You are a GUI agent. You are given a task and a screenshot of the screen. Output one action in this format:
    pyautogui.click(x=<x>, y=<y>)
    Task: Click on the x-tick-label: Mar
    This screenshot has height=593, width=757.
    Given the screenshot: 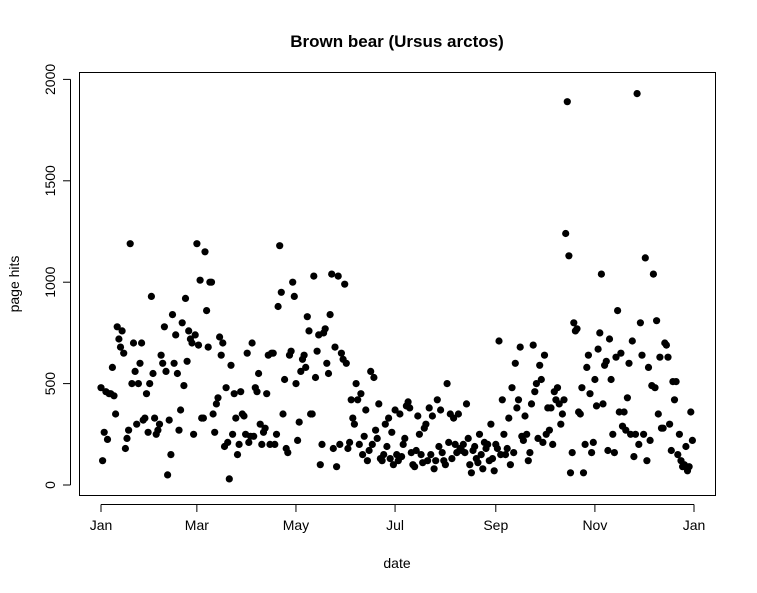 What is the action you would take?
    pyautogui.click(x=197, y=525)
    